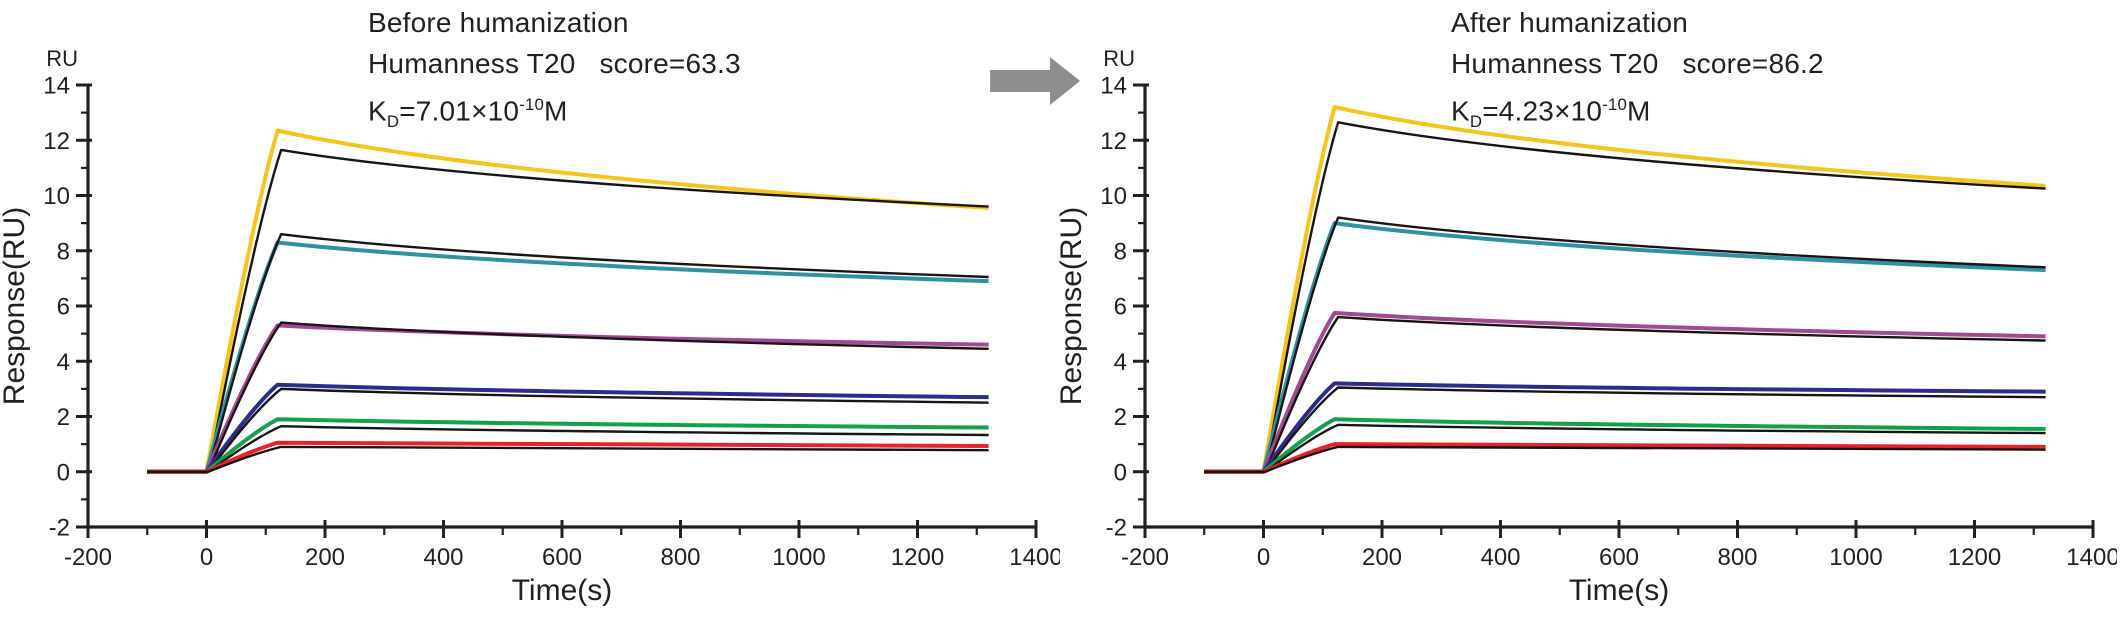  Describe the element at coordinates (1542, 111) in the screenshot. I see `kd-mantissa: =4.23×10` at that location.